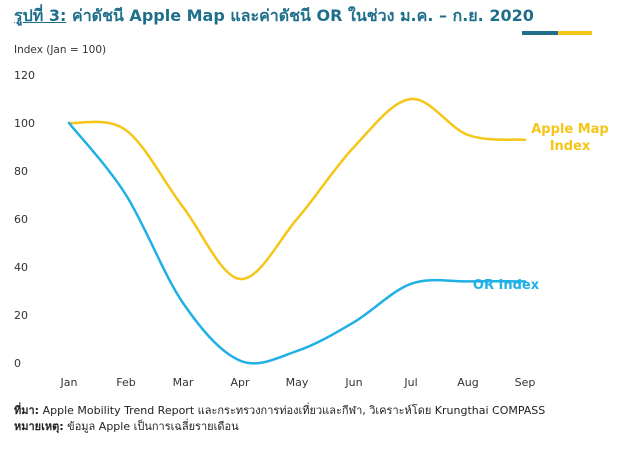  What do you see at coordinates (21, 171) in the screenshot?
I see `y-tick-label: 80` at bounding box center [21, 171].